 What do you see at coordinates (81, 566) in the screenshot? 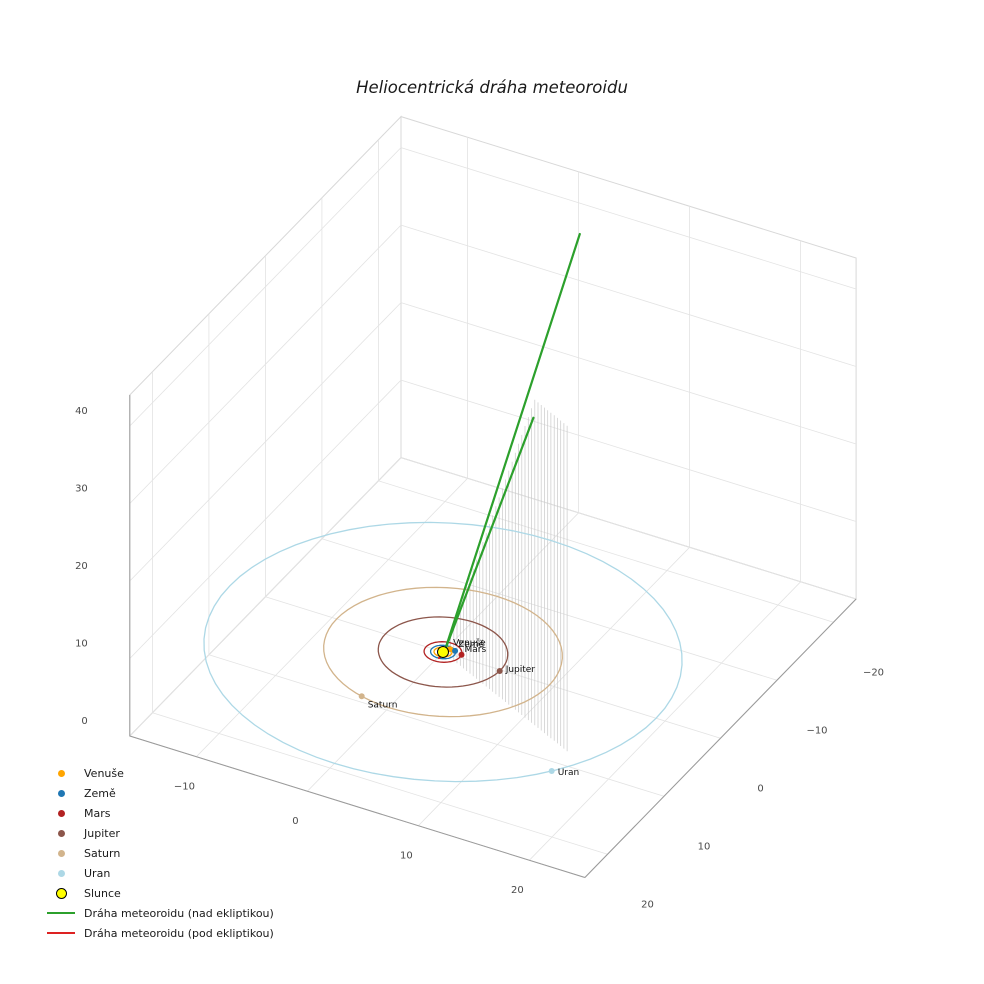
I see `z-tick-label: 20` at bounding box center [81, 566].